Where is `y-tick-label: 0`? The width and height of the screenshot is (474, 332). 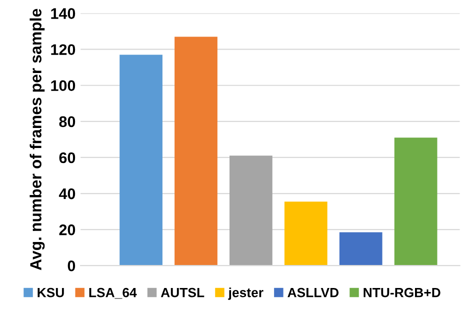 y-tick-label: 0 is located at coordinates (72, 266).